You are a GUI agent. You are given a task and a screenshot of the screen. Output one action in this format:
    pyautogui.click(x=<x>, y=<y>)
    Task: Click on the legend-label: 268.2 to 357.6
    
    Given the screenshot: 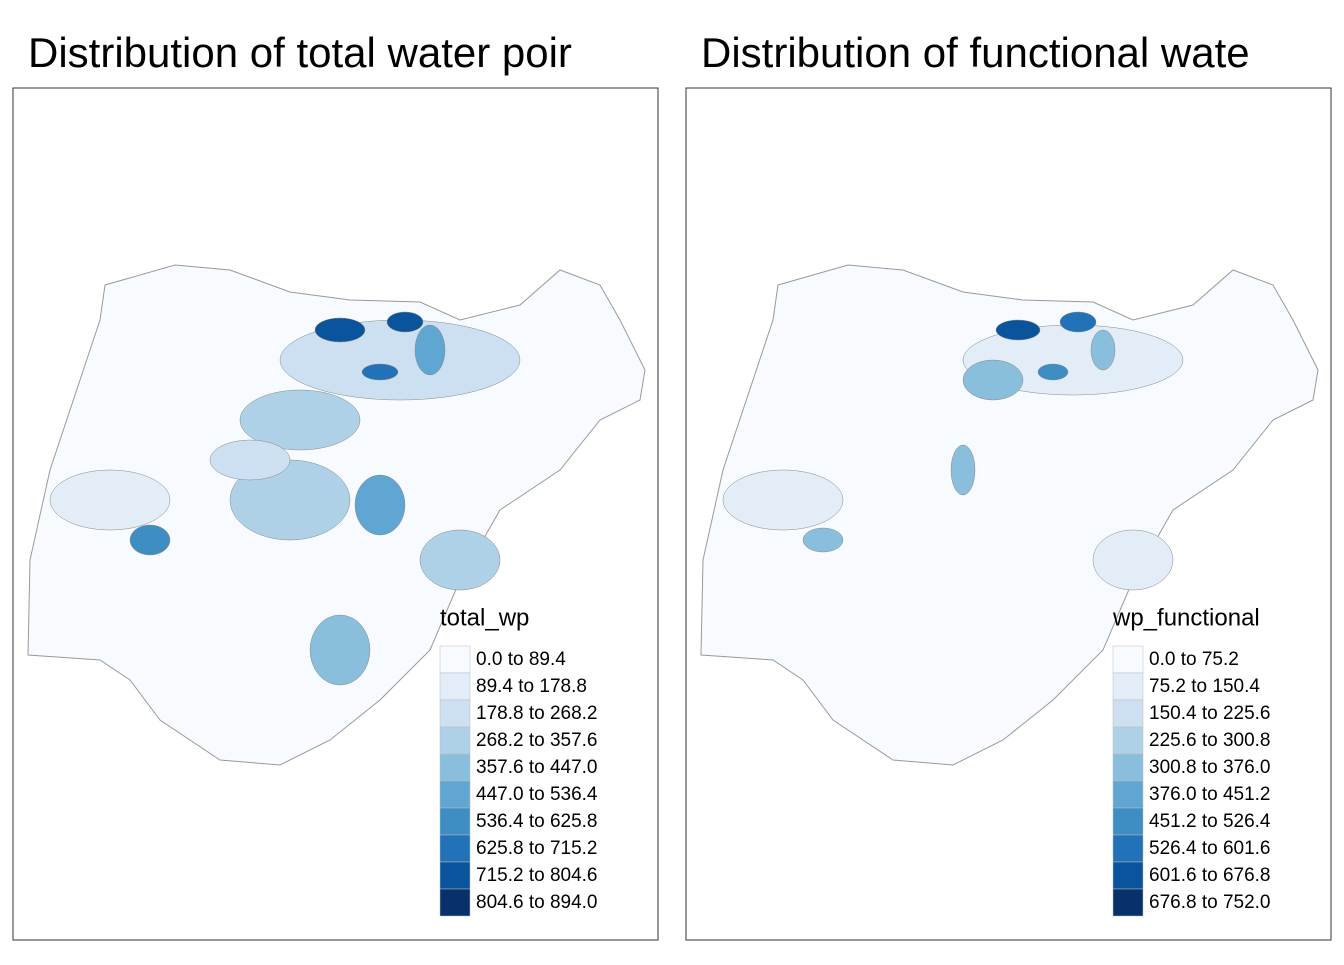 What is the action you would take?
    pyautogui.click(x=537, y=740)
    